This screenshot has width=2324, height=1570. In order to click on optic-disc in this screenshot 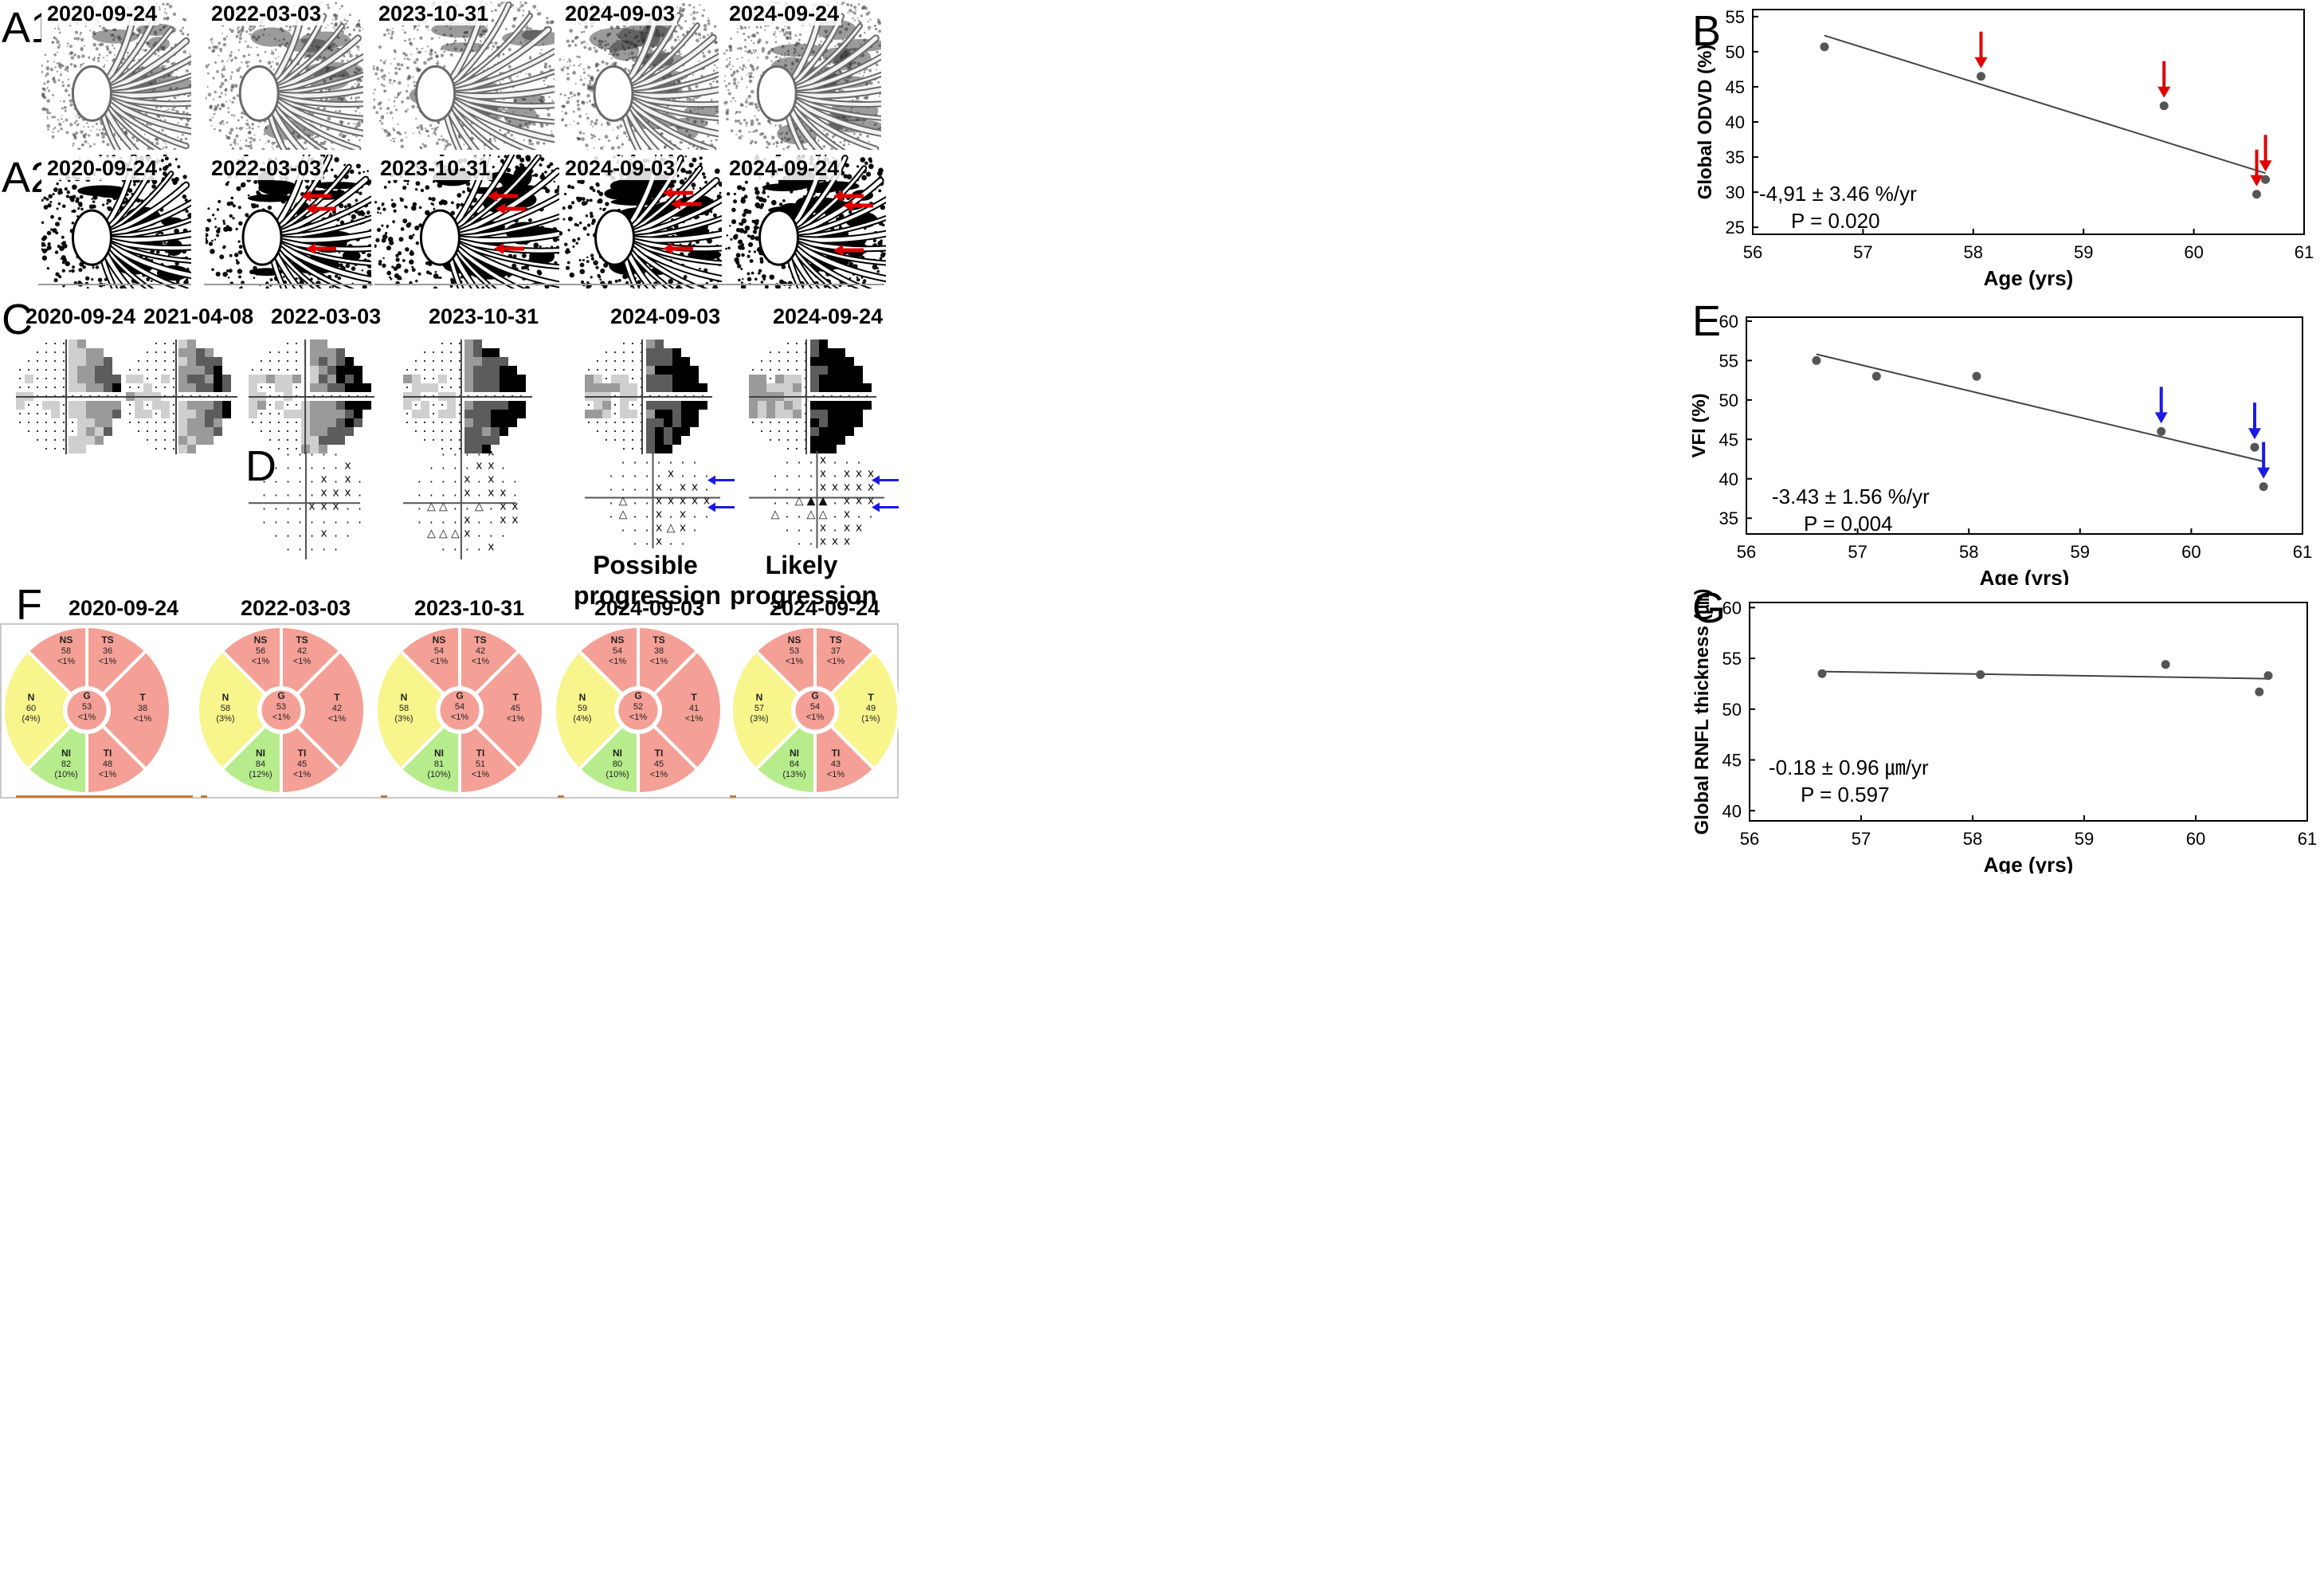, I will do `click(440, 237)`.